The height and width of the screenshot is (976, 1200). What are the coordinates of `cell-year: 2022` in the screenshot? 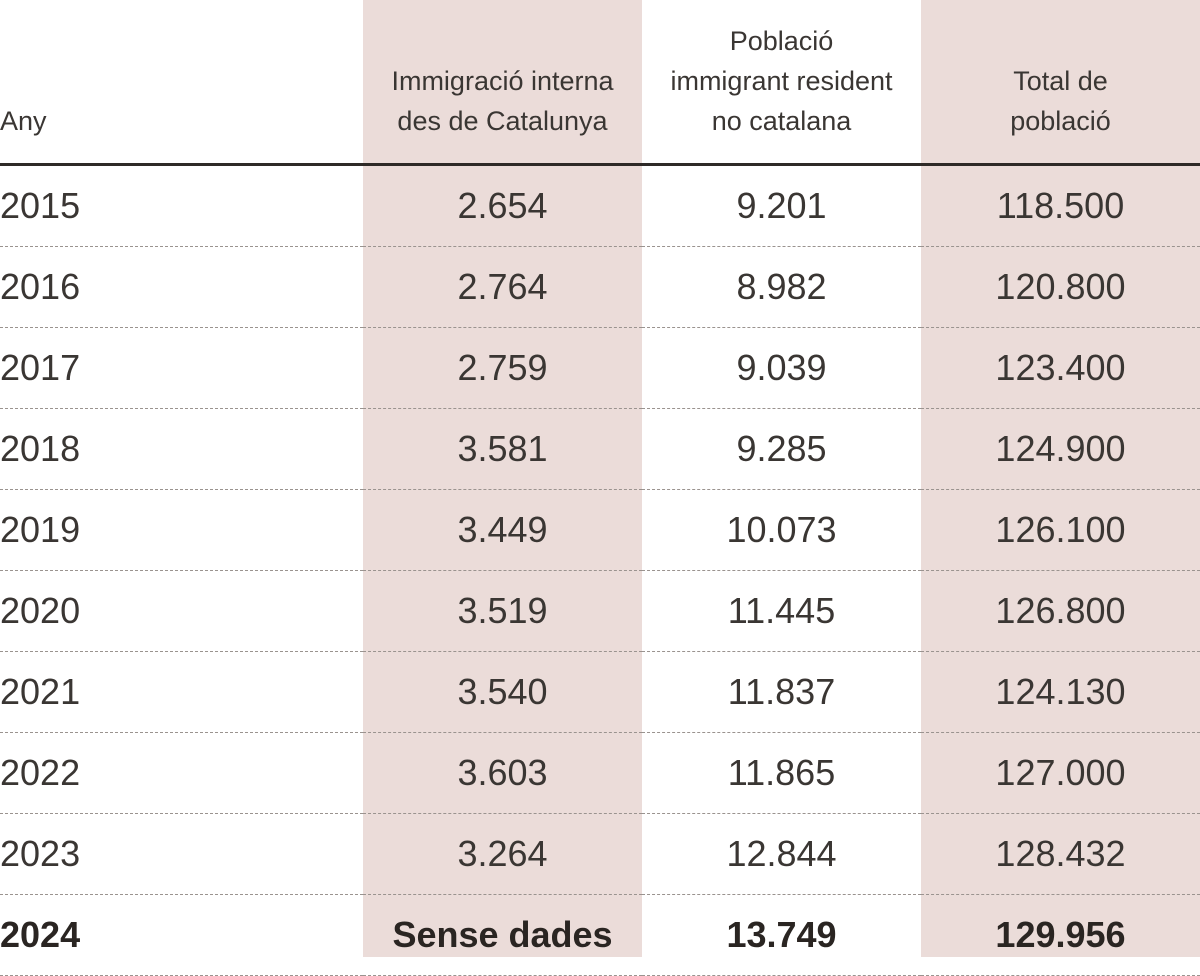 It's located at (181, 773).